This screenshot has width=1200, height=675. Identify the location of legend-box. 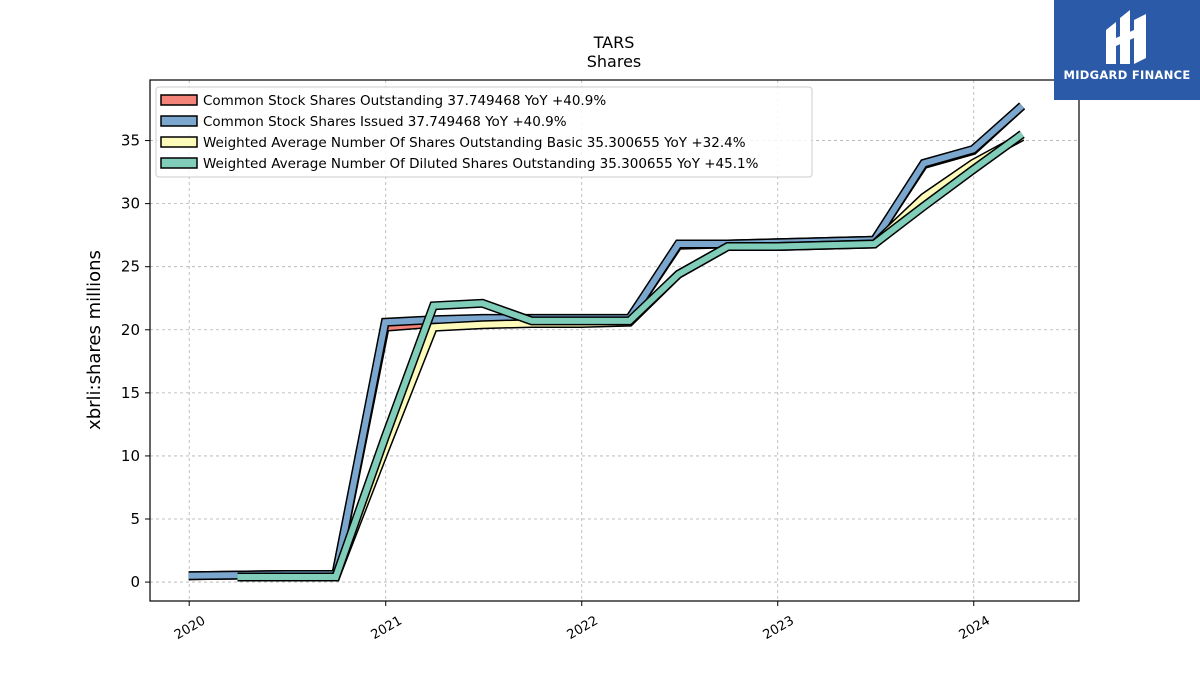
(484, 132).